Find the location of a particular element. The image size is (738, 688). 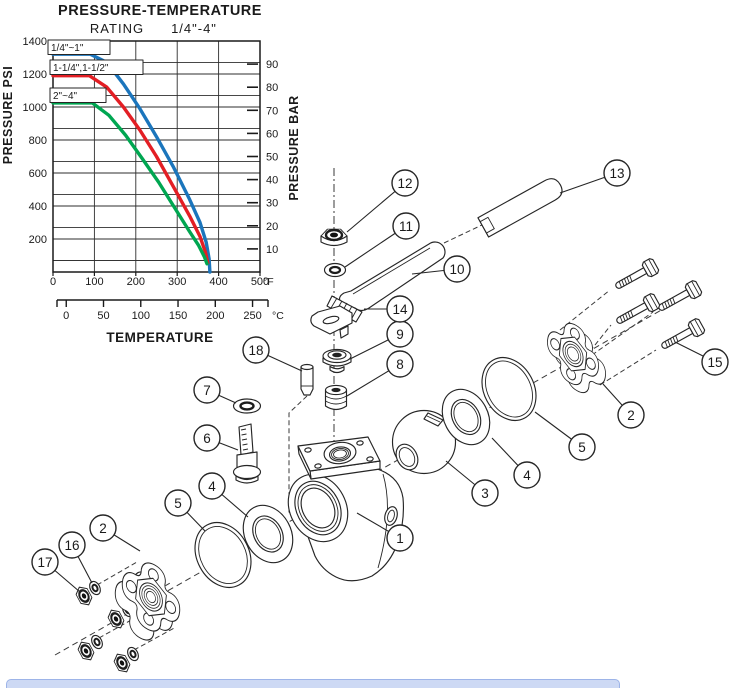

legend-label: 1-1/4",1-1/2" is located at coordinates (81, 68).